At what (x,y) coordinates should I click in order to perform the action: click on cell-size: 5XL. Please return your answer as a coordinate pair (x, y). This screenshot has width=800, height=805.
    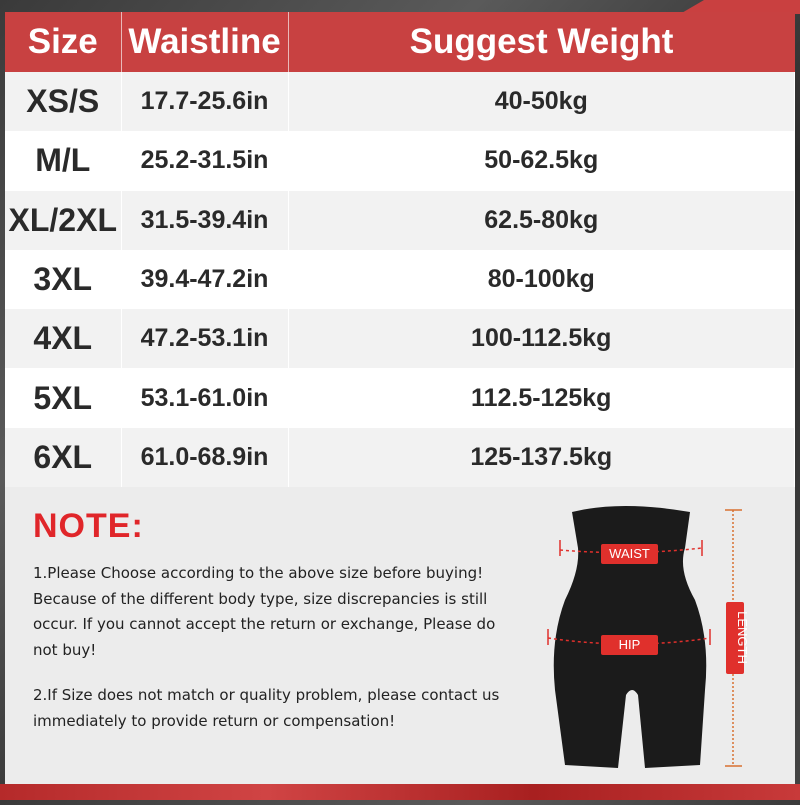
    Looking at the image, I should click on (63, 398).